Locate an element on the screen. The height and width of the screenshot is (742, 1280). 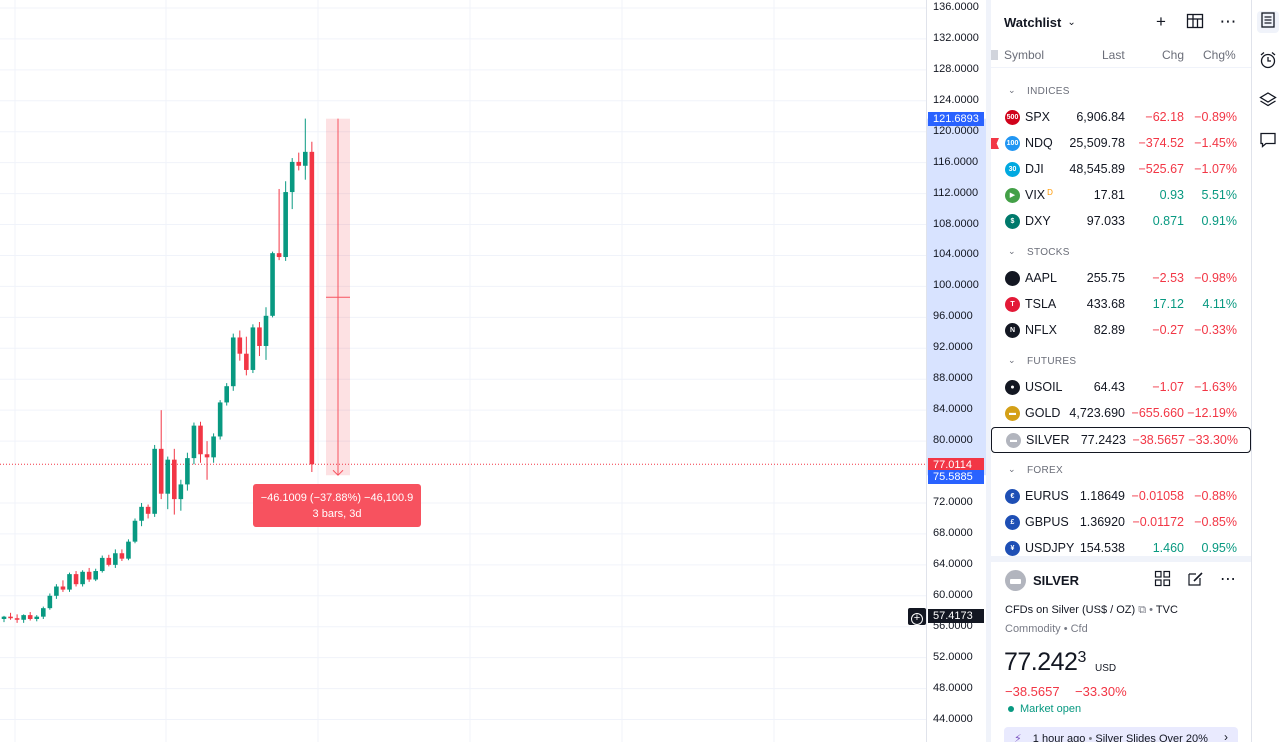
details-symbol: SILVER is located at coordinates (1056, 580).